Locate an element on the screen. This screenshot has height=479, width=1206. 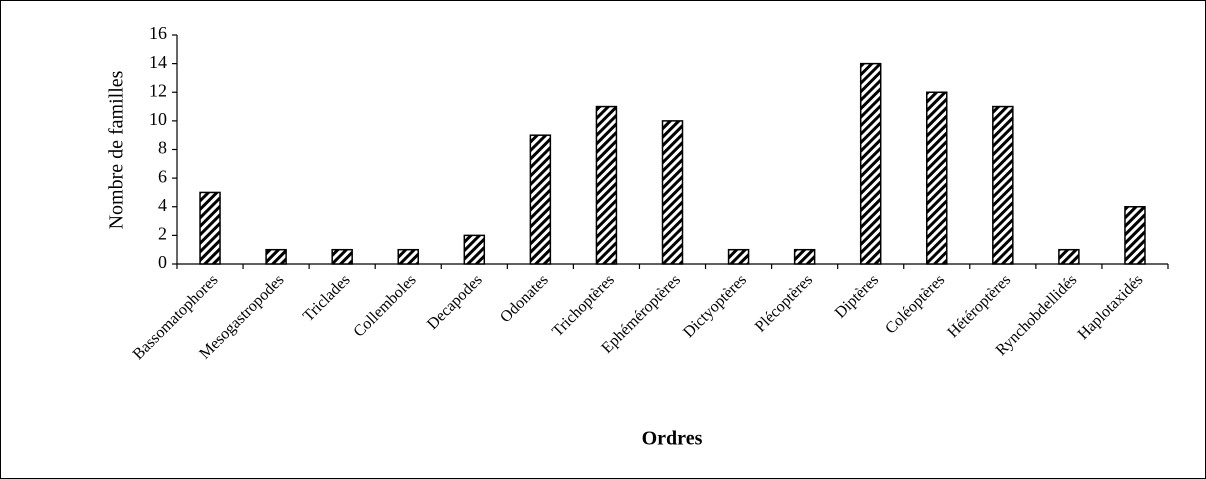
y-tick-label: 10 is located at coordinates (158, 119).